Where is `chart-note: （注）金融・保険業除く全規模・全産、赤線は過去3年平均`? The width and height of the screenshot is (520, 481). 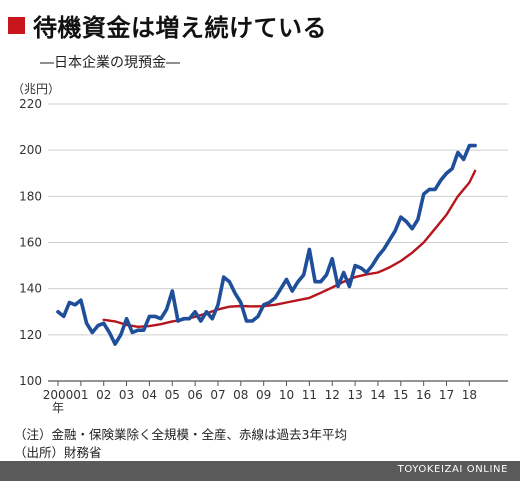 chart-note: （注）金融・保険業除く全規模・全産、赤線は過去3年平均 is located at coordinates (180, 434).